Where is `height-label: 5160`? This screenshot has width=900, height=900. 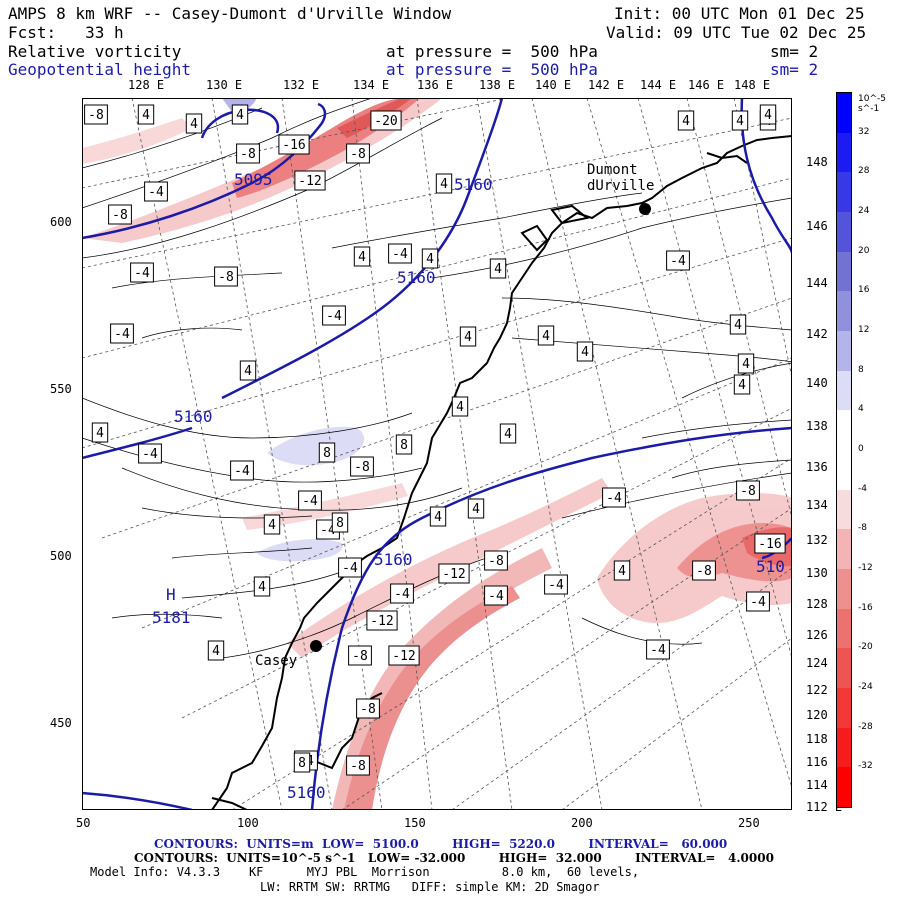
height-label: 5160 is located at coordinates (193, 416).